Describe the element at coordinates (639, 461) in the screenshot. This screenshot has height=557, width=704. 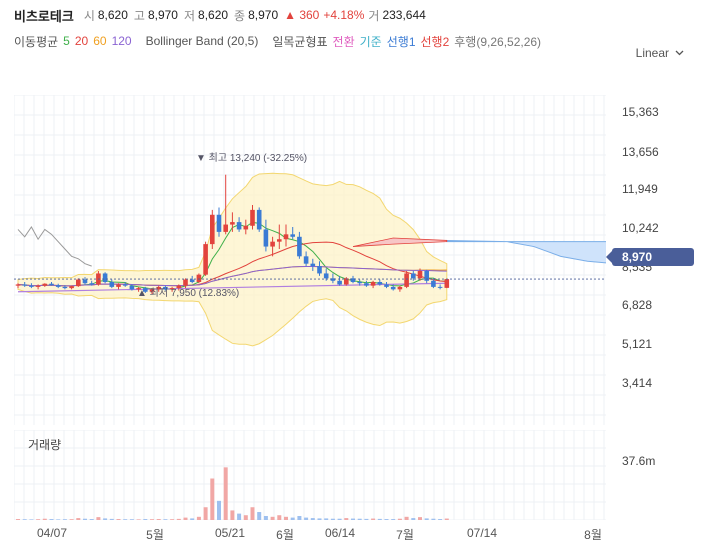
I see `volume-axis-value: 37.6m` at that location.